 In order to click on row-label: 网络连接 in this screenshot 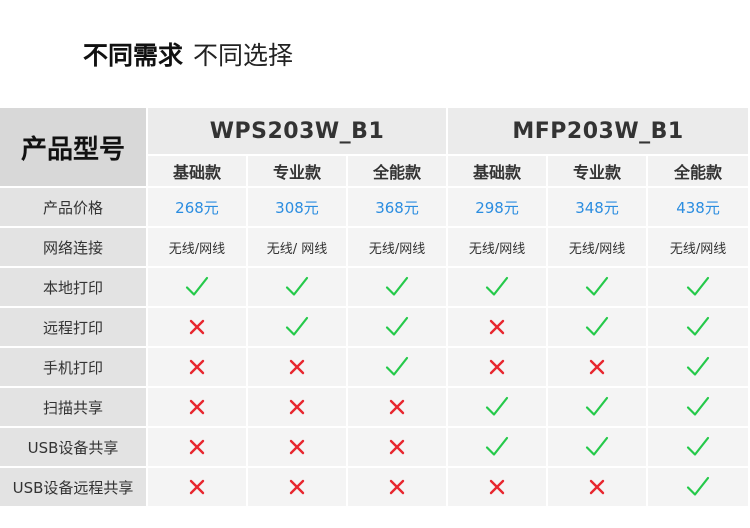, I will do `click(74, 248)`.